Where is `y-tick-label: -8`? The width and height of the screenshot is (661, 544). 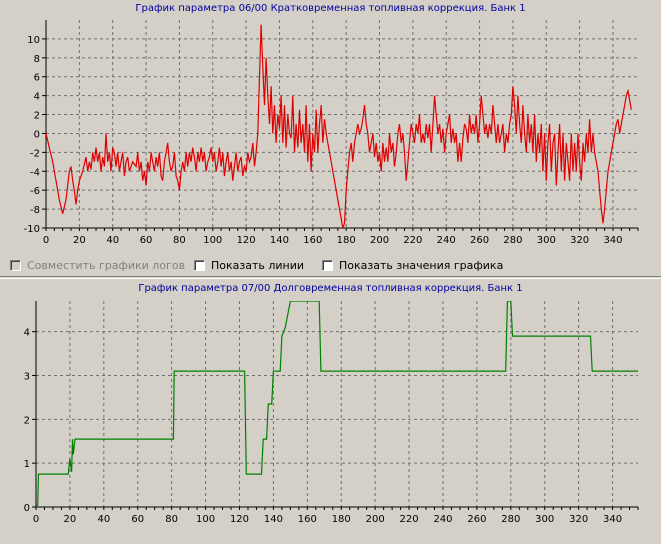 y-tick-label: -8 is located at coordinates (35, 210).